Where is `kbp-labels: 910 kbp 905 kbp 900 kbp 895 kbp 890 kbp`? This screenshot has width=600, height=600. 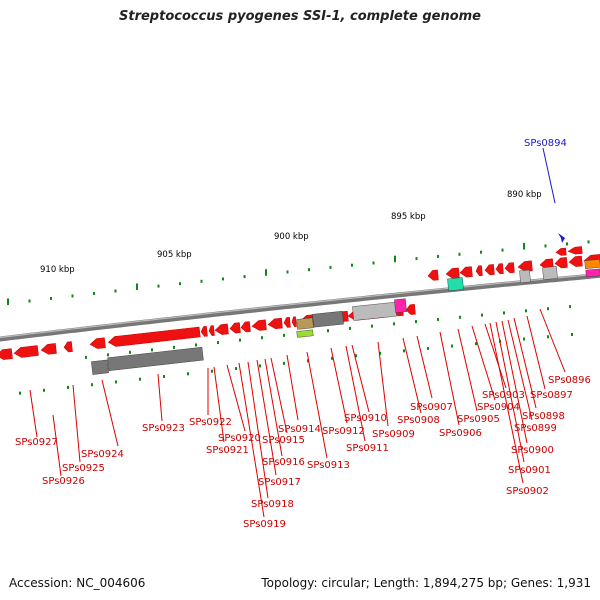
kbp-labels: 910 kbp 905 kbp 900 kbp 895 kbp 890 kbp is located at coordinates (291, 232).